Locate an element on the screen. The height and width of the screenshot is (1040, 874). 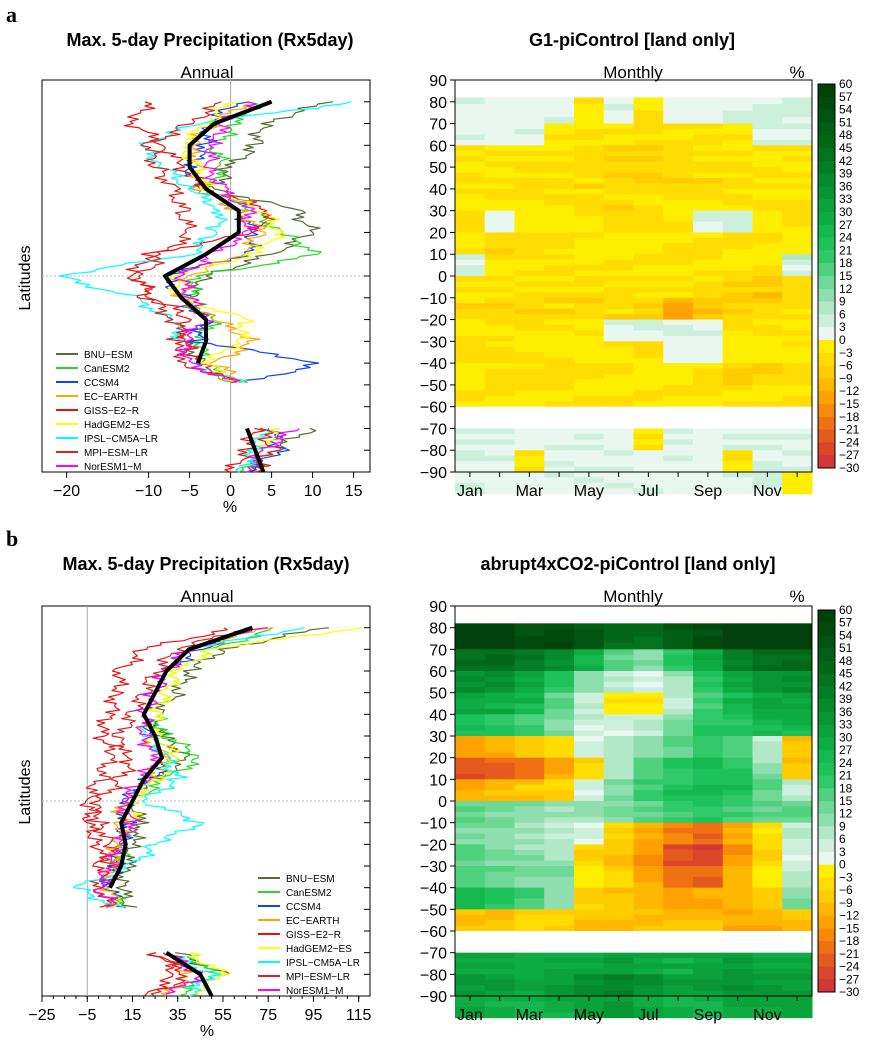
colorbar-tick-label: 12 is located at coordinates (846, 814).